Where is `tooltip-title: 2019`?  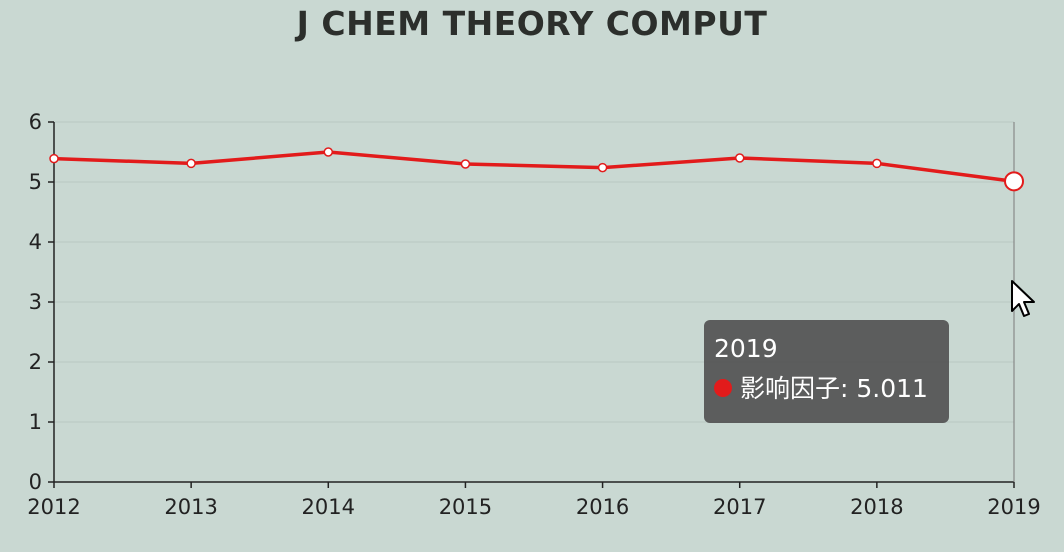 tooltip-title: 2019 is located at coordinates (746, 348).